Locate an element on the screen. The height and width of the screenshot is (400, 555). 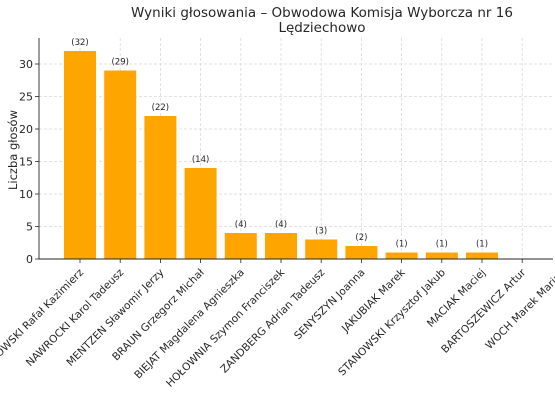
y-axis-label: Liczba głosów is located at coordinates (13, 150).